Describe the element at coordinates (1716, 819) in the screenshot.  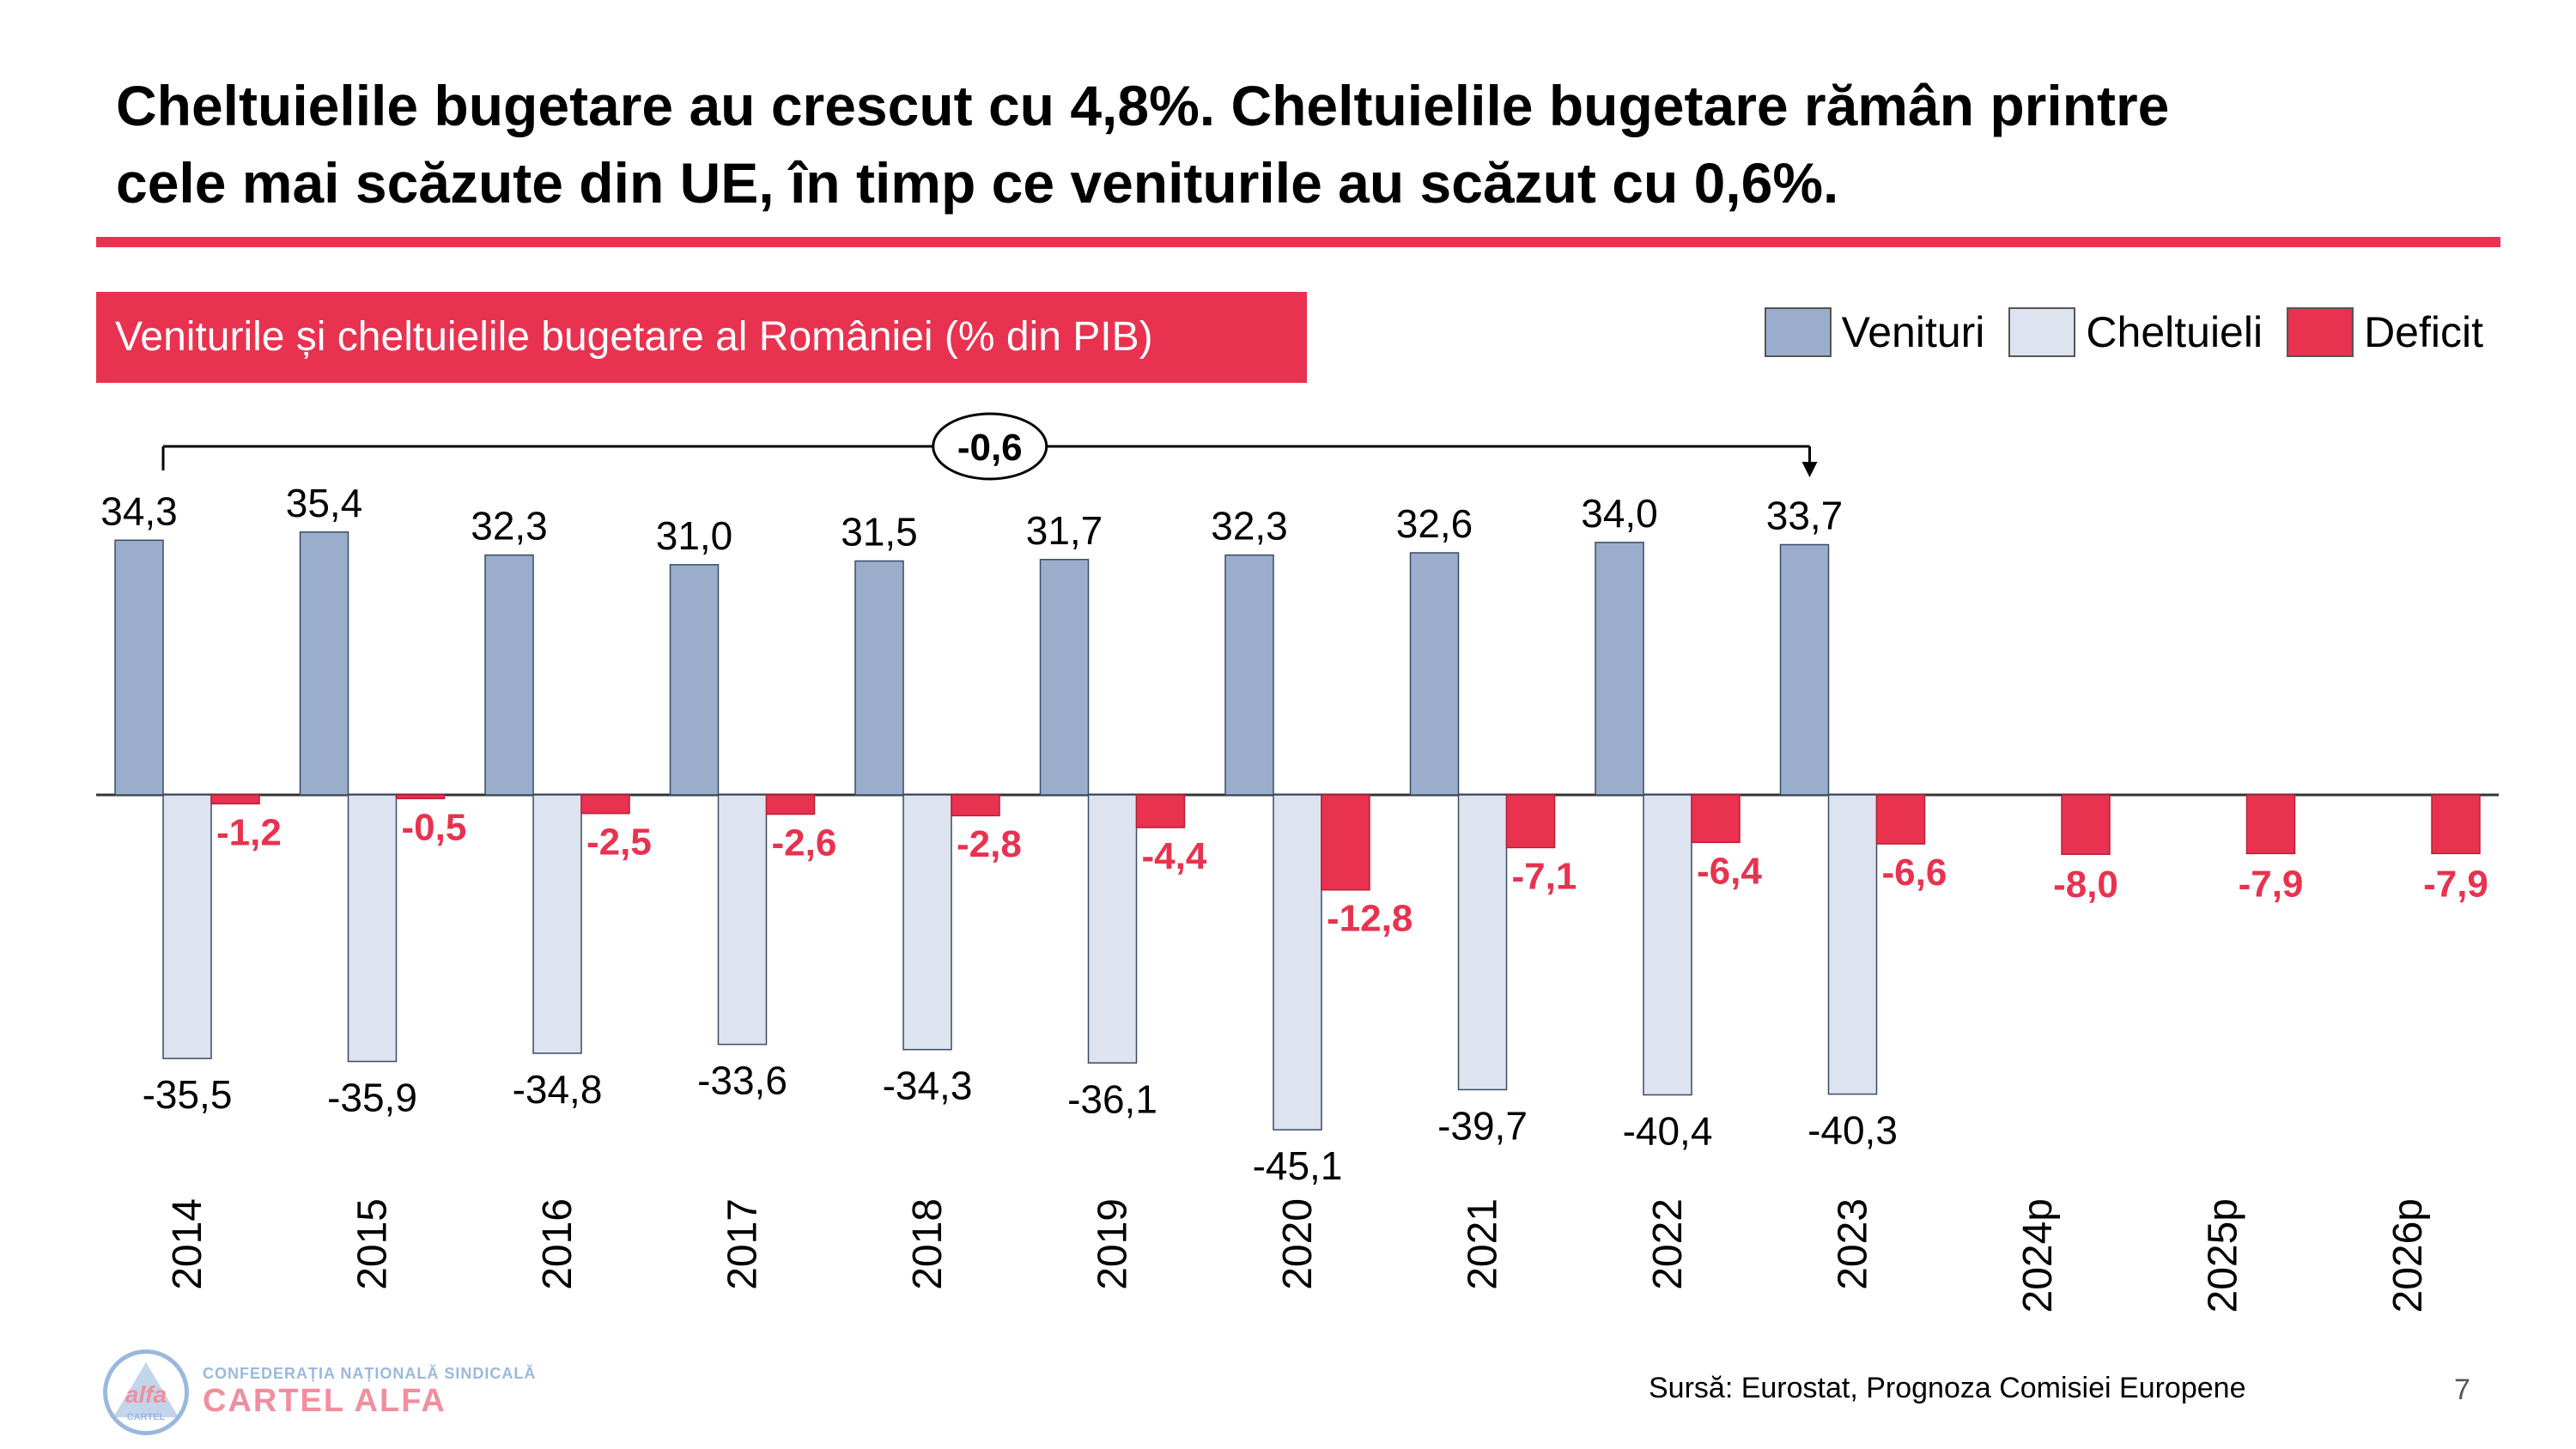
I see `bar-deficit-2022` at that location.